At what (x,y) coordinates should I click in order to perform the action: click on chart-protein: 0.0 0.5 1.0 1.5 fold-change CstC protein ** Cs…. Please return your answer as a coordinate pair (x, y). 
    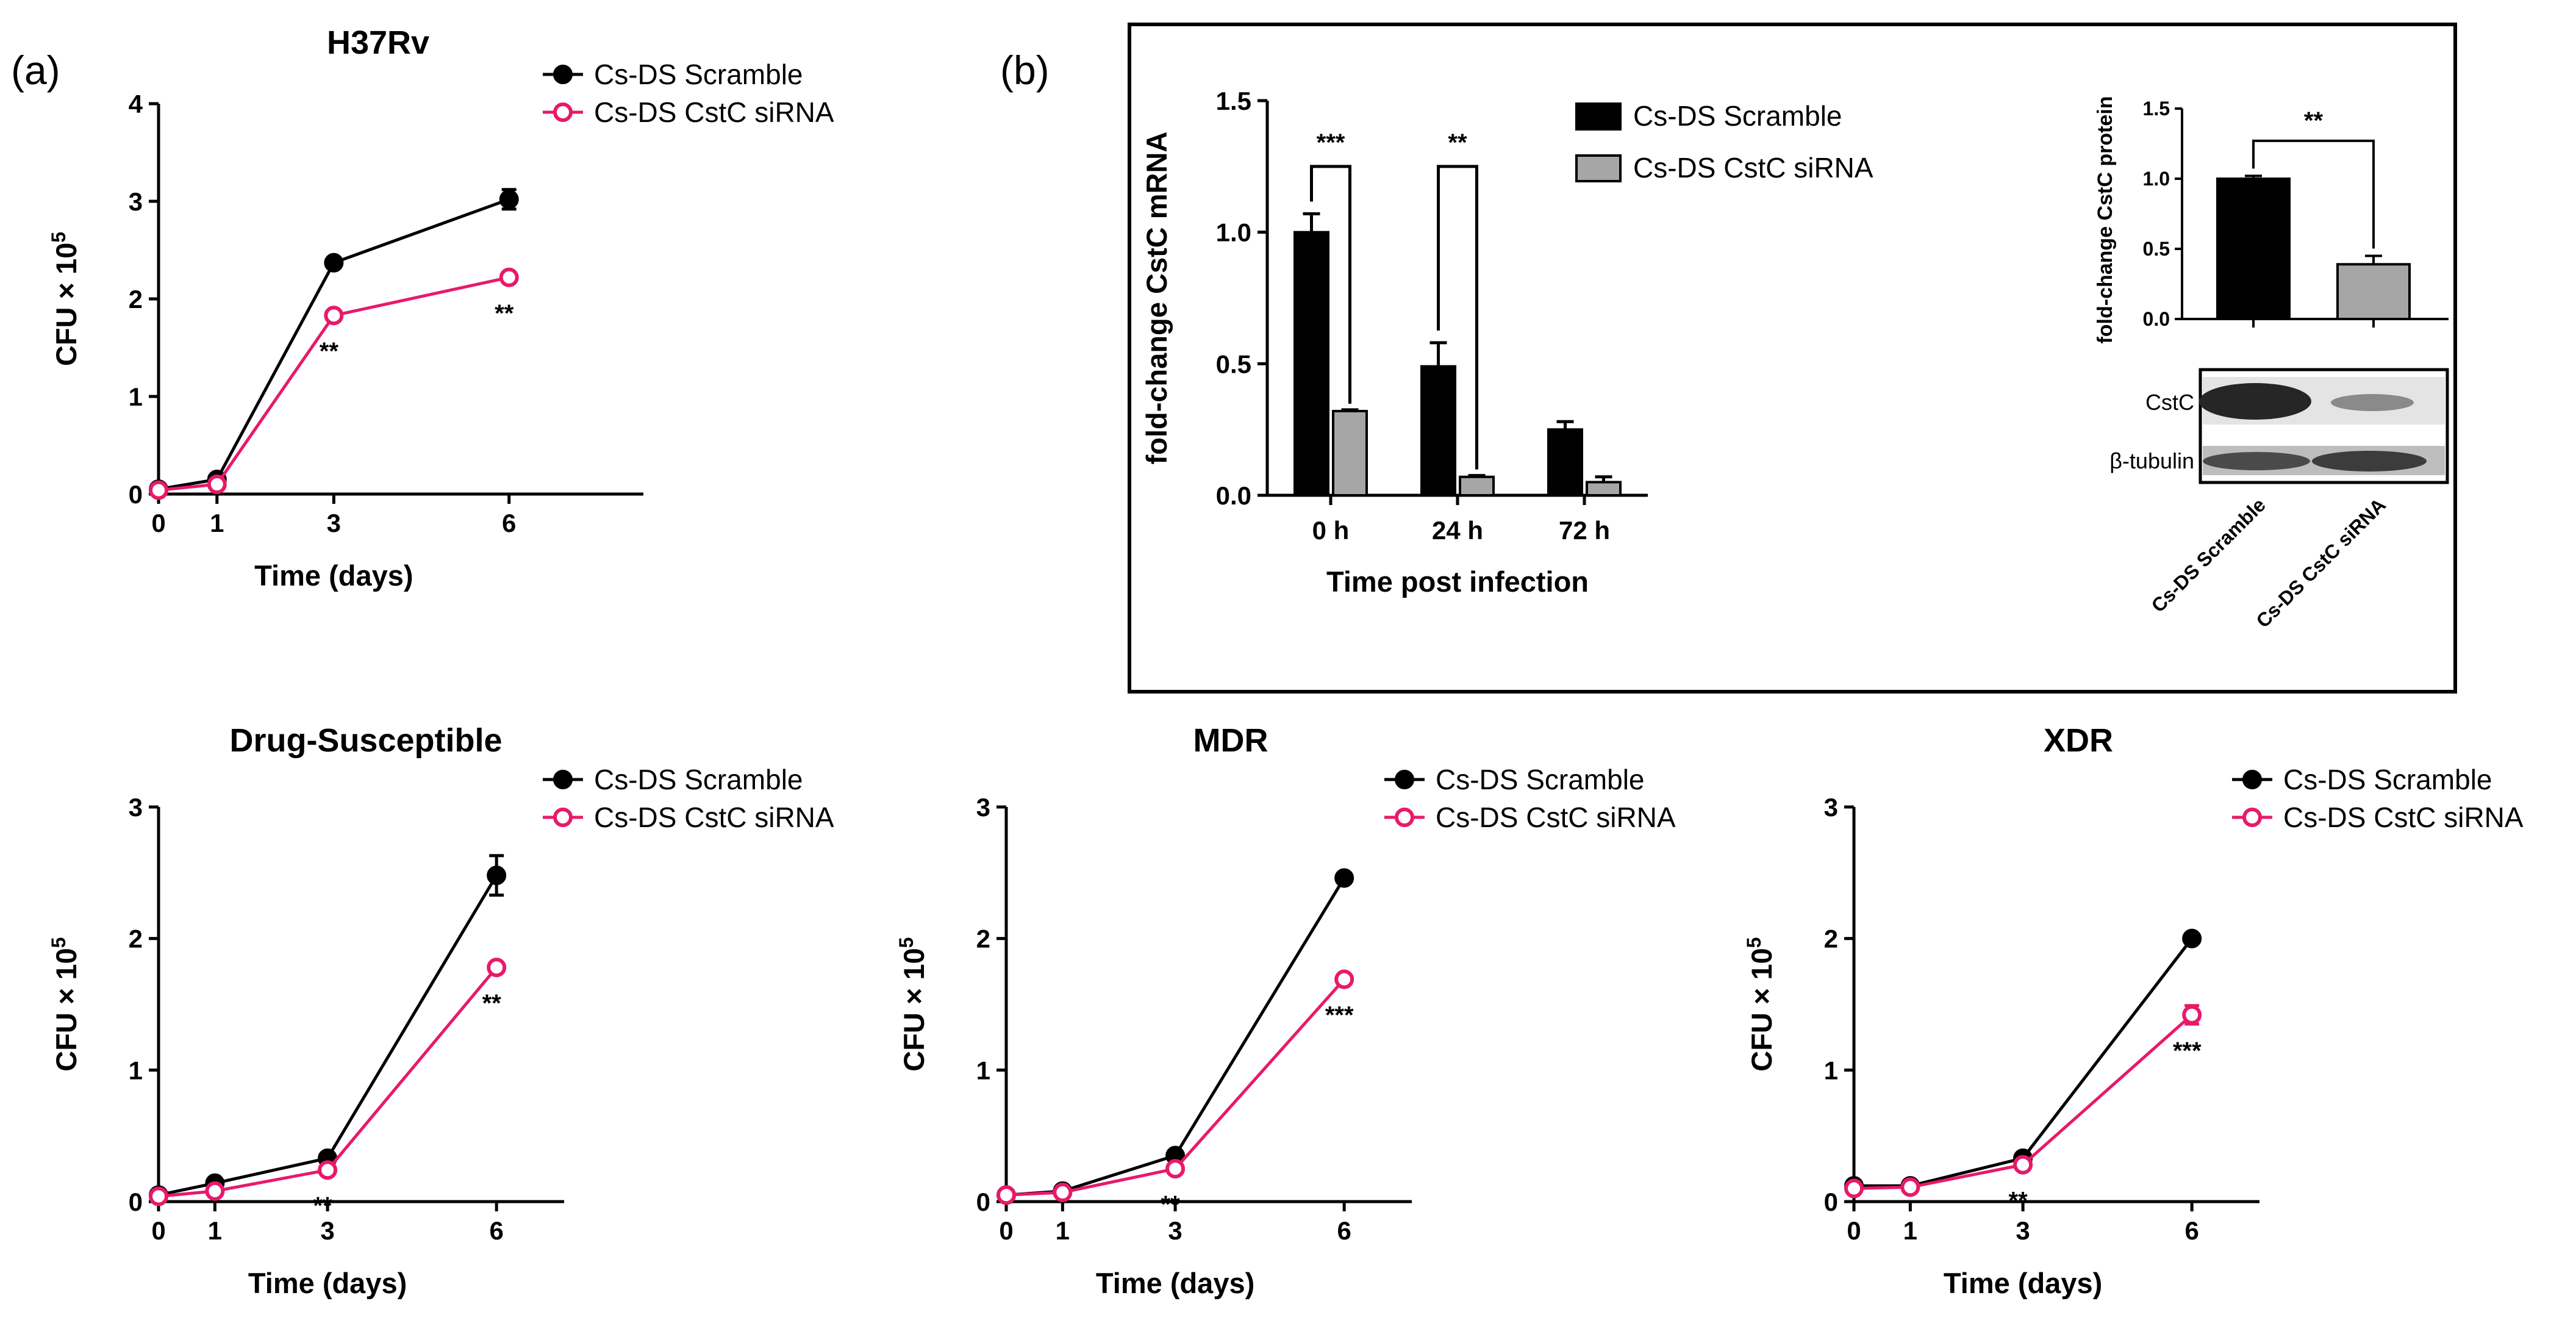
    Looking at the image, I should click on (2271, 364).